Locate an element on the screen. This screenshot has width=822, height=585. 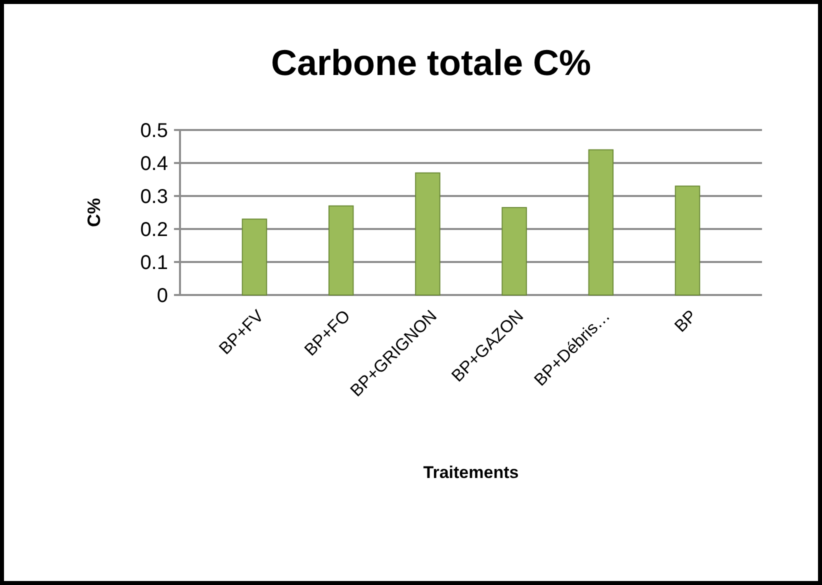
y-tick-label: 0.2 is located at coordinates (154, 230).